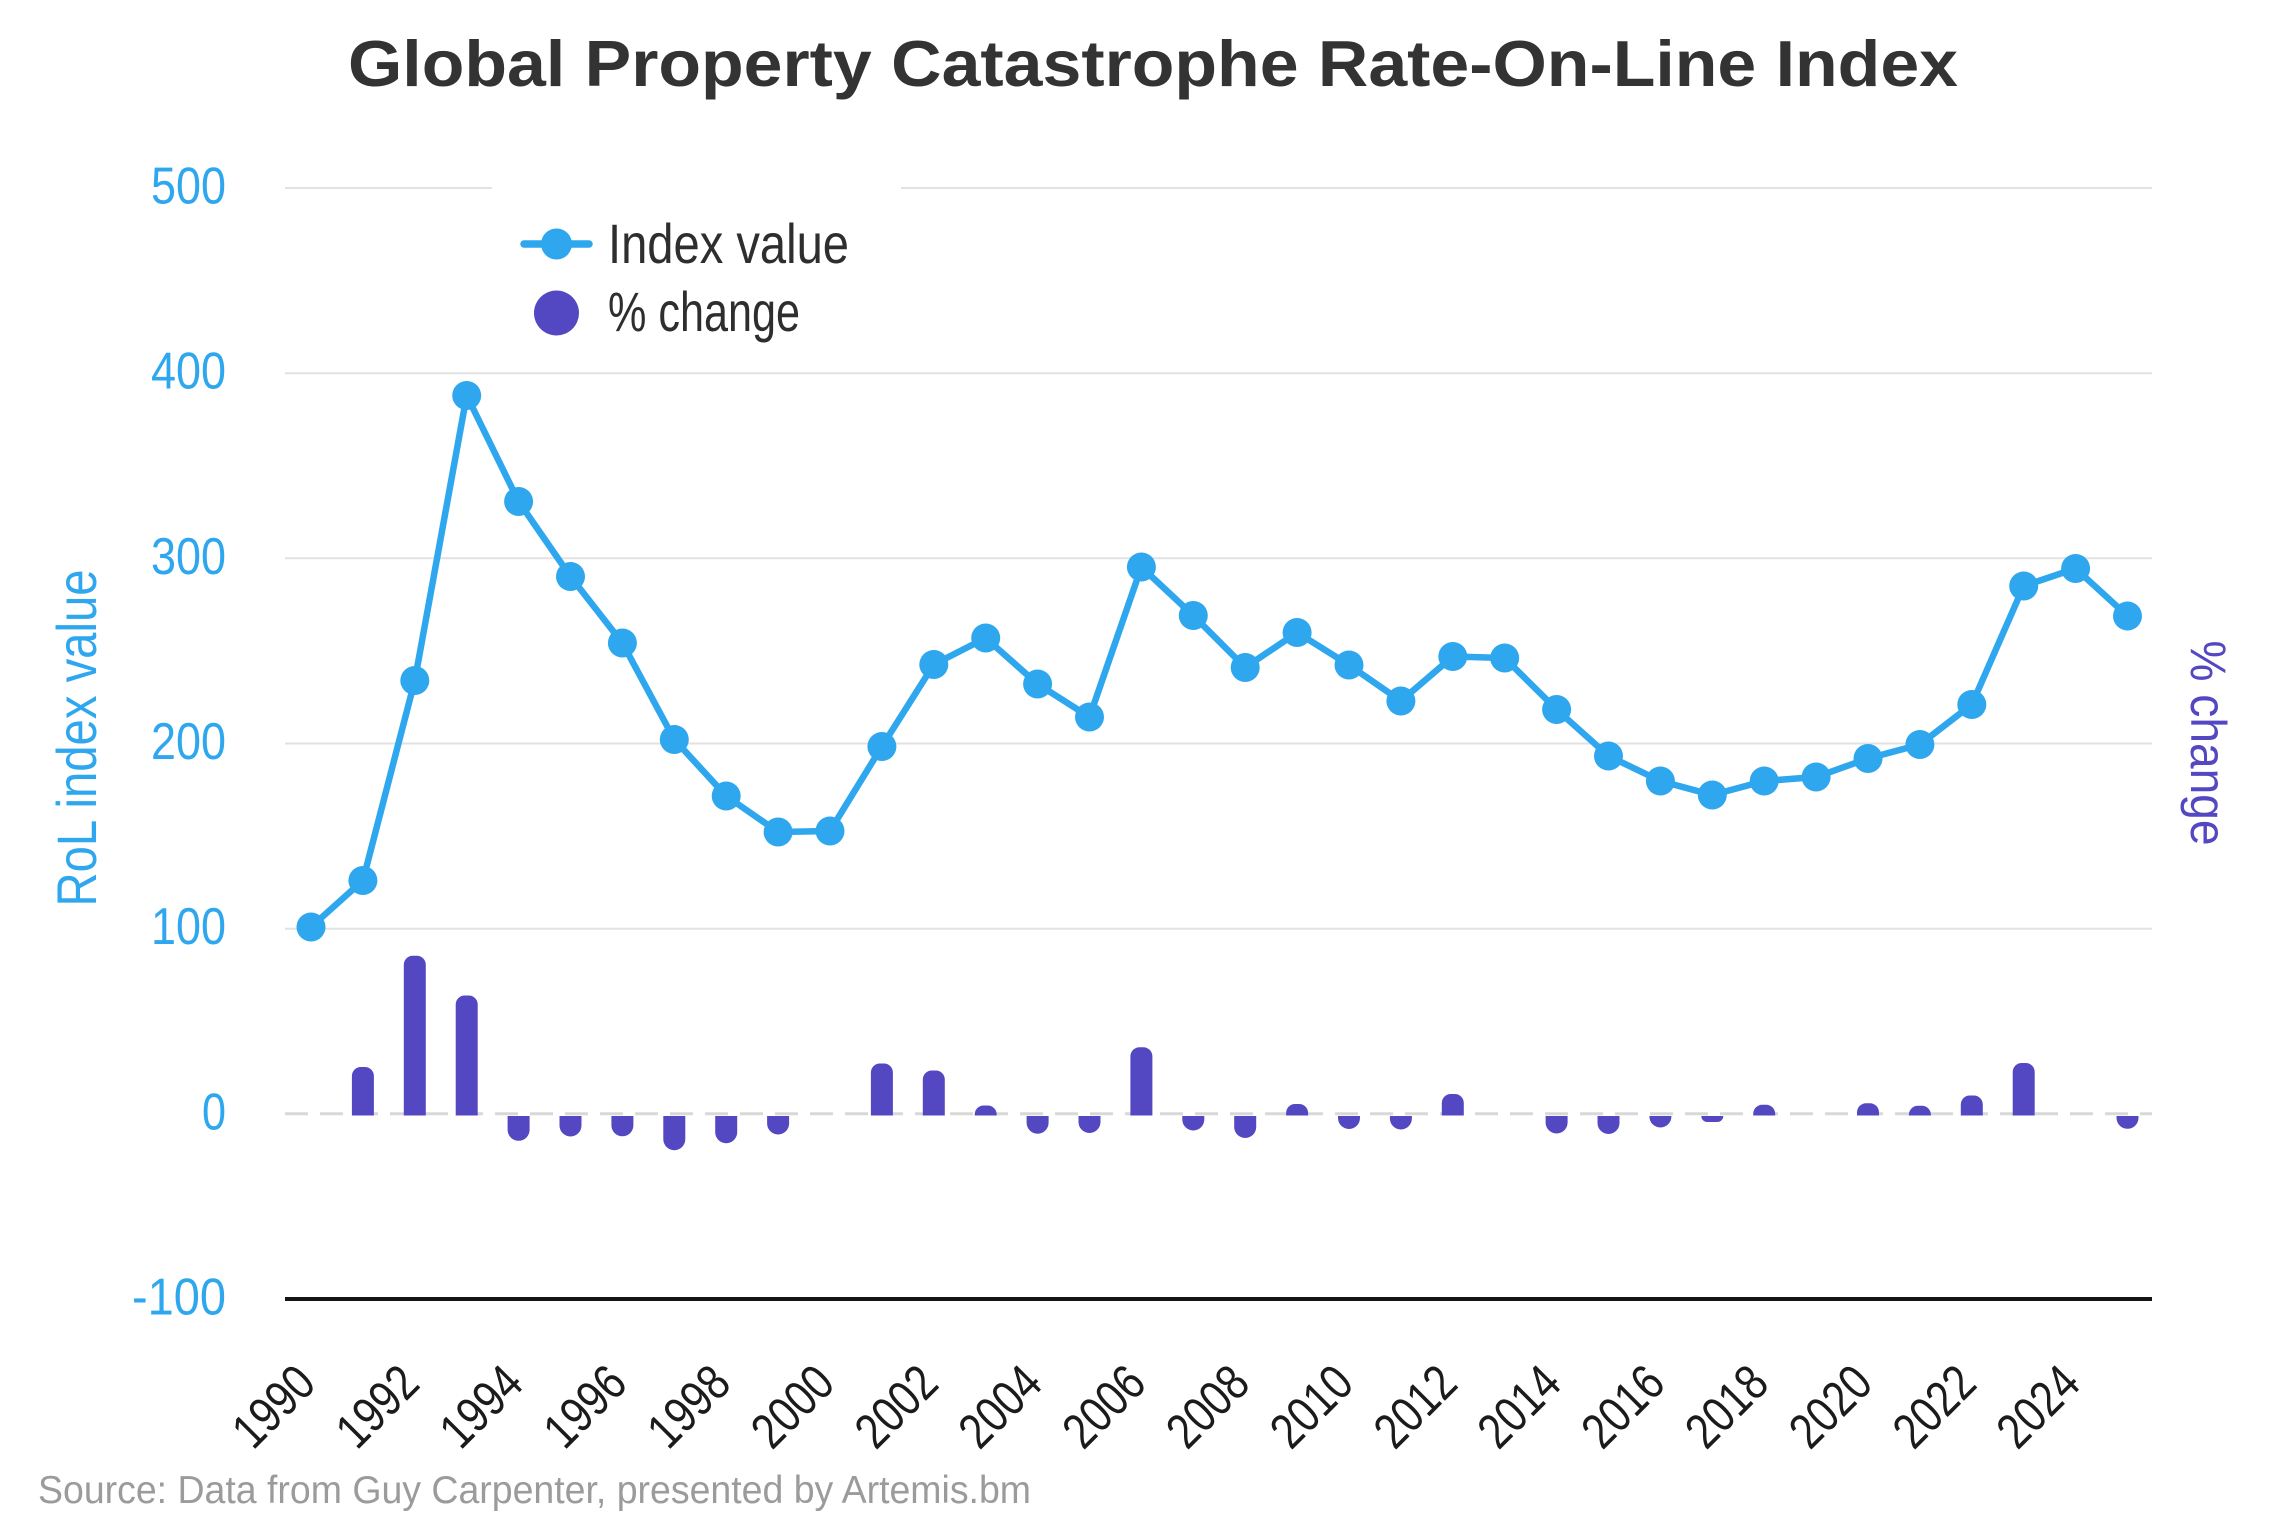  Describe the element at coordinates (188, 927) in the screenshot. I see `svg-text: 100` at that location.